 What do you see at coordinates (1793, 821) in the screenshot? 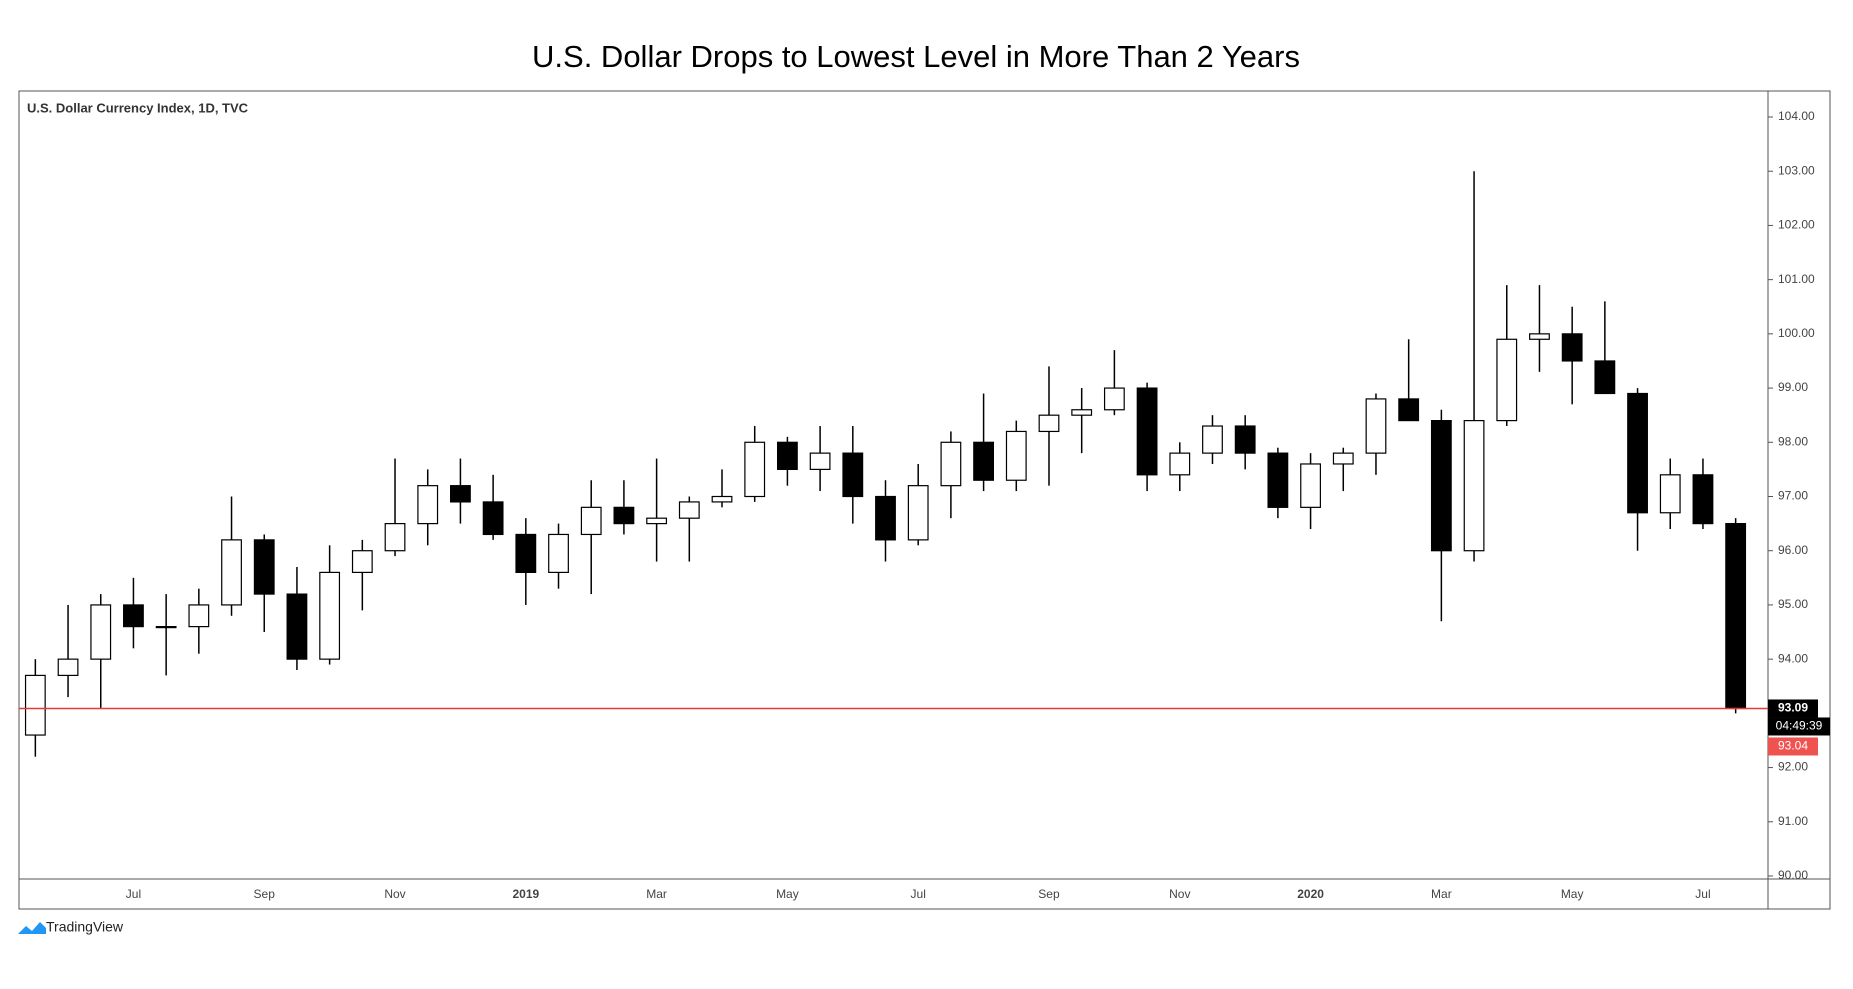
I see `y-tick-label: 91.00` at bounding box center [1793, 821].